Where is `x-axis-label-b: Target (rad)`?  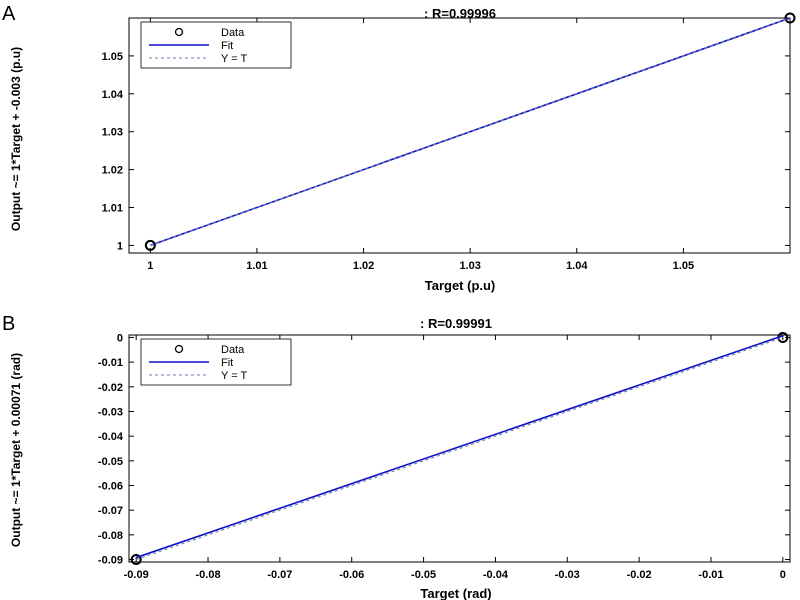 x-axis-label-b: Target (rad) is located at coordinates (455, 593).